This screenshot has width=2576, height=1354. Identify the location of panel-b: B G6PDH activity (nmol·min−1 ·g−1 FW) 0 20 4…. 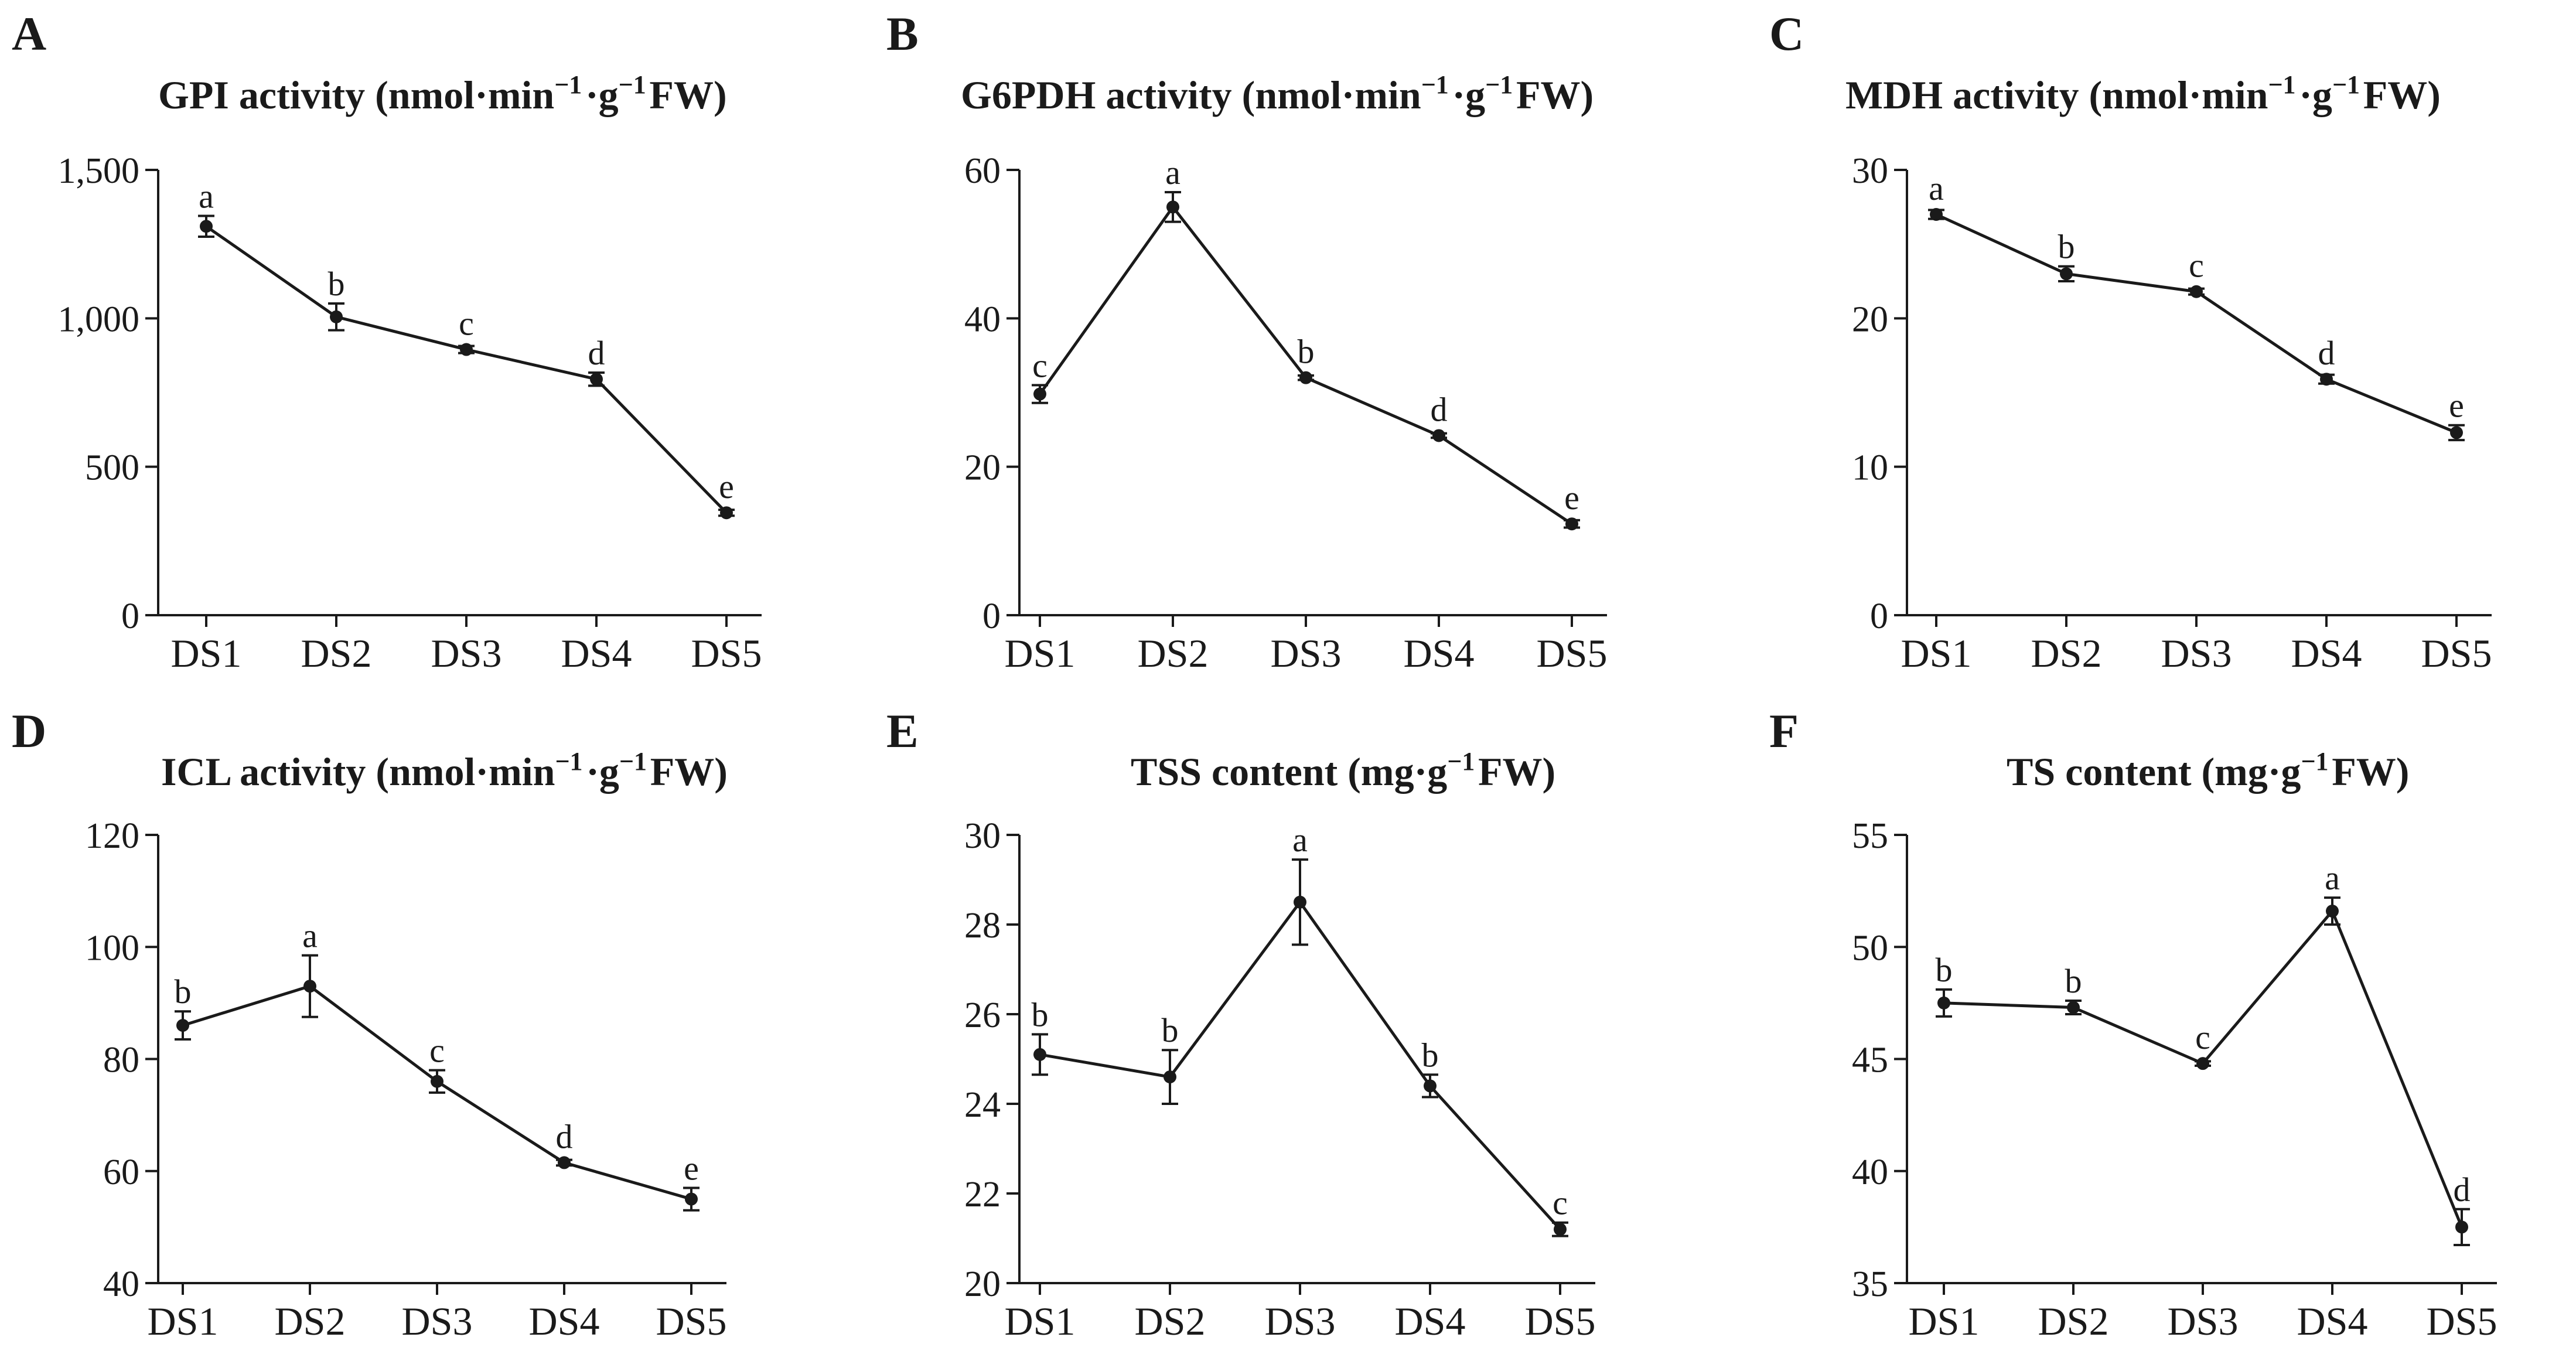
(1247, 342).